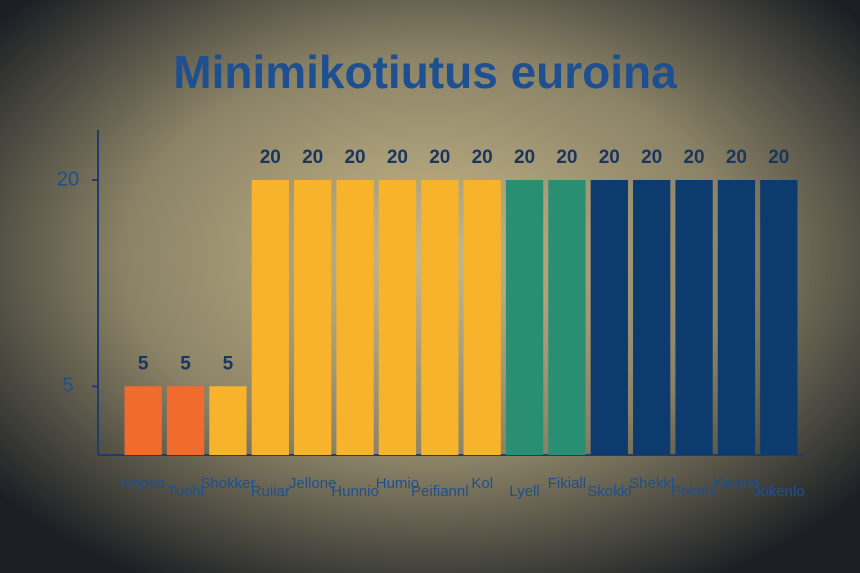  I want to click on x-tick-label: Jellone, so click(313, 483).